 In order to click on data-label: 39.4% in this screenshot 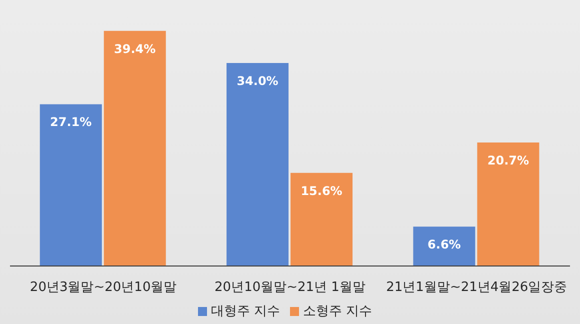, I will do `click(135, 49)`.